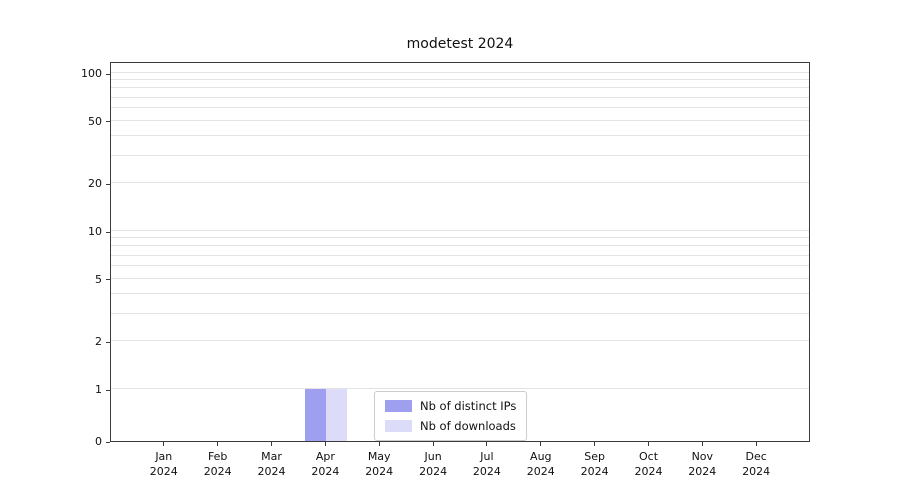  Describe the element at coordinates (460, 97) in the screenshot. I see `gridline-y70` at that location.